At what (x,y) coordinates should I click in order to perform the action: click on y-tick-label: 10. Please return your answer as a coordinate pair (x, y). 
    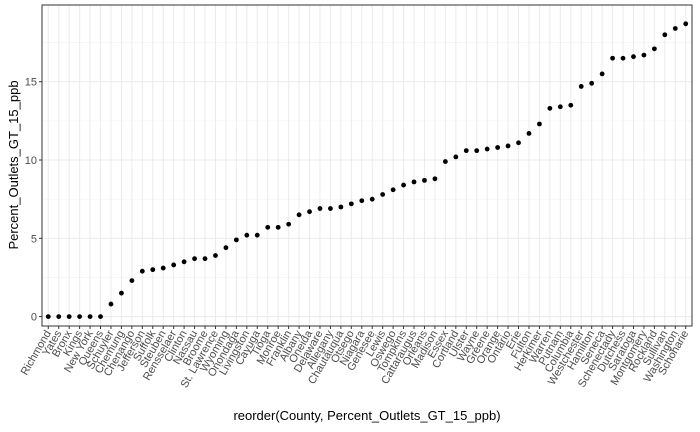
    Looking at the image, I should click on (31, 161).